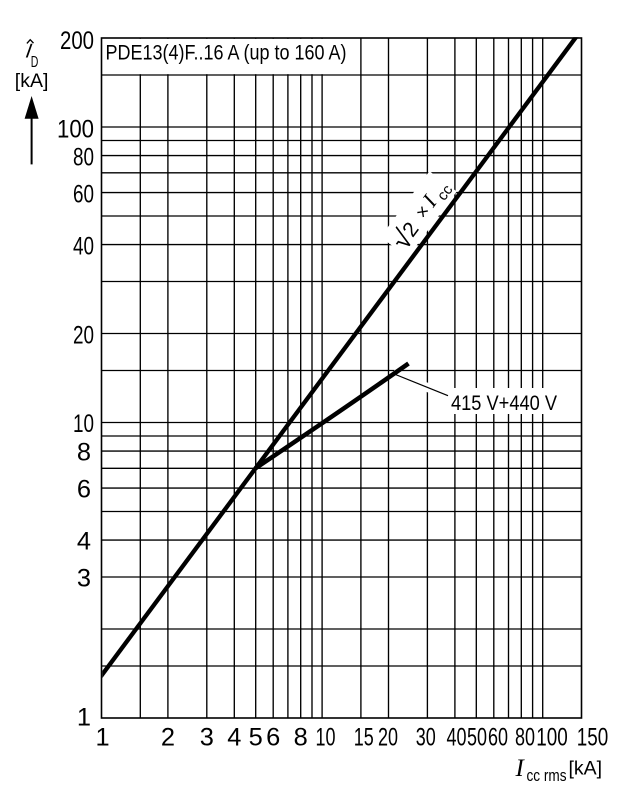 The image size is (629, 801). Describe the element at coordinates (77, 41) in the screenshot. I see `svg-text: 200` at that location.